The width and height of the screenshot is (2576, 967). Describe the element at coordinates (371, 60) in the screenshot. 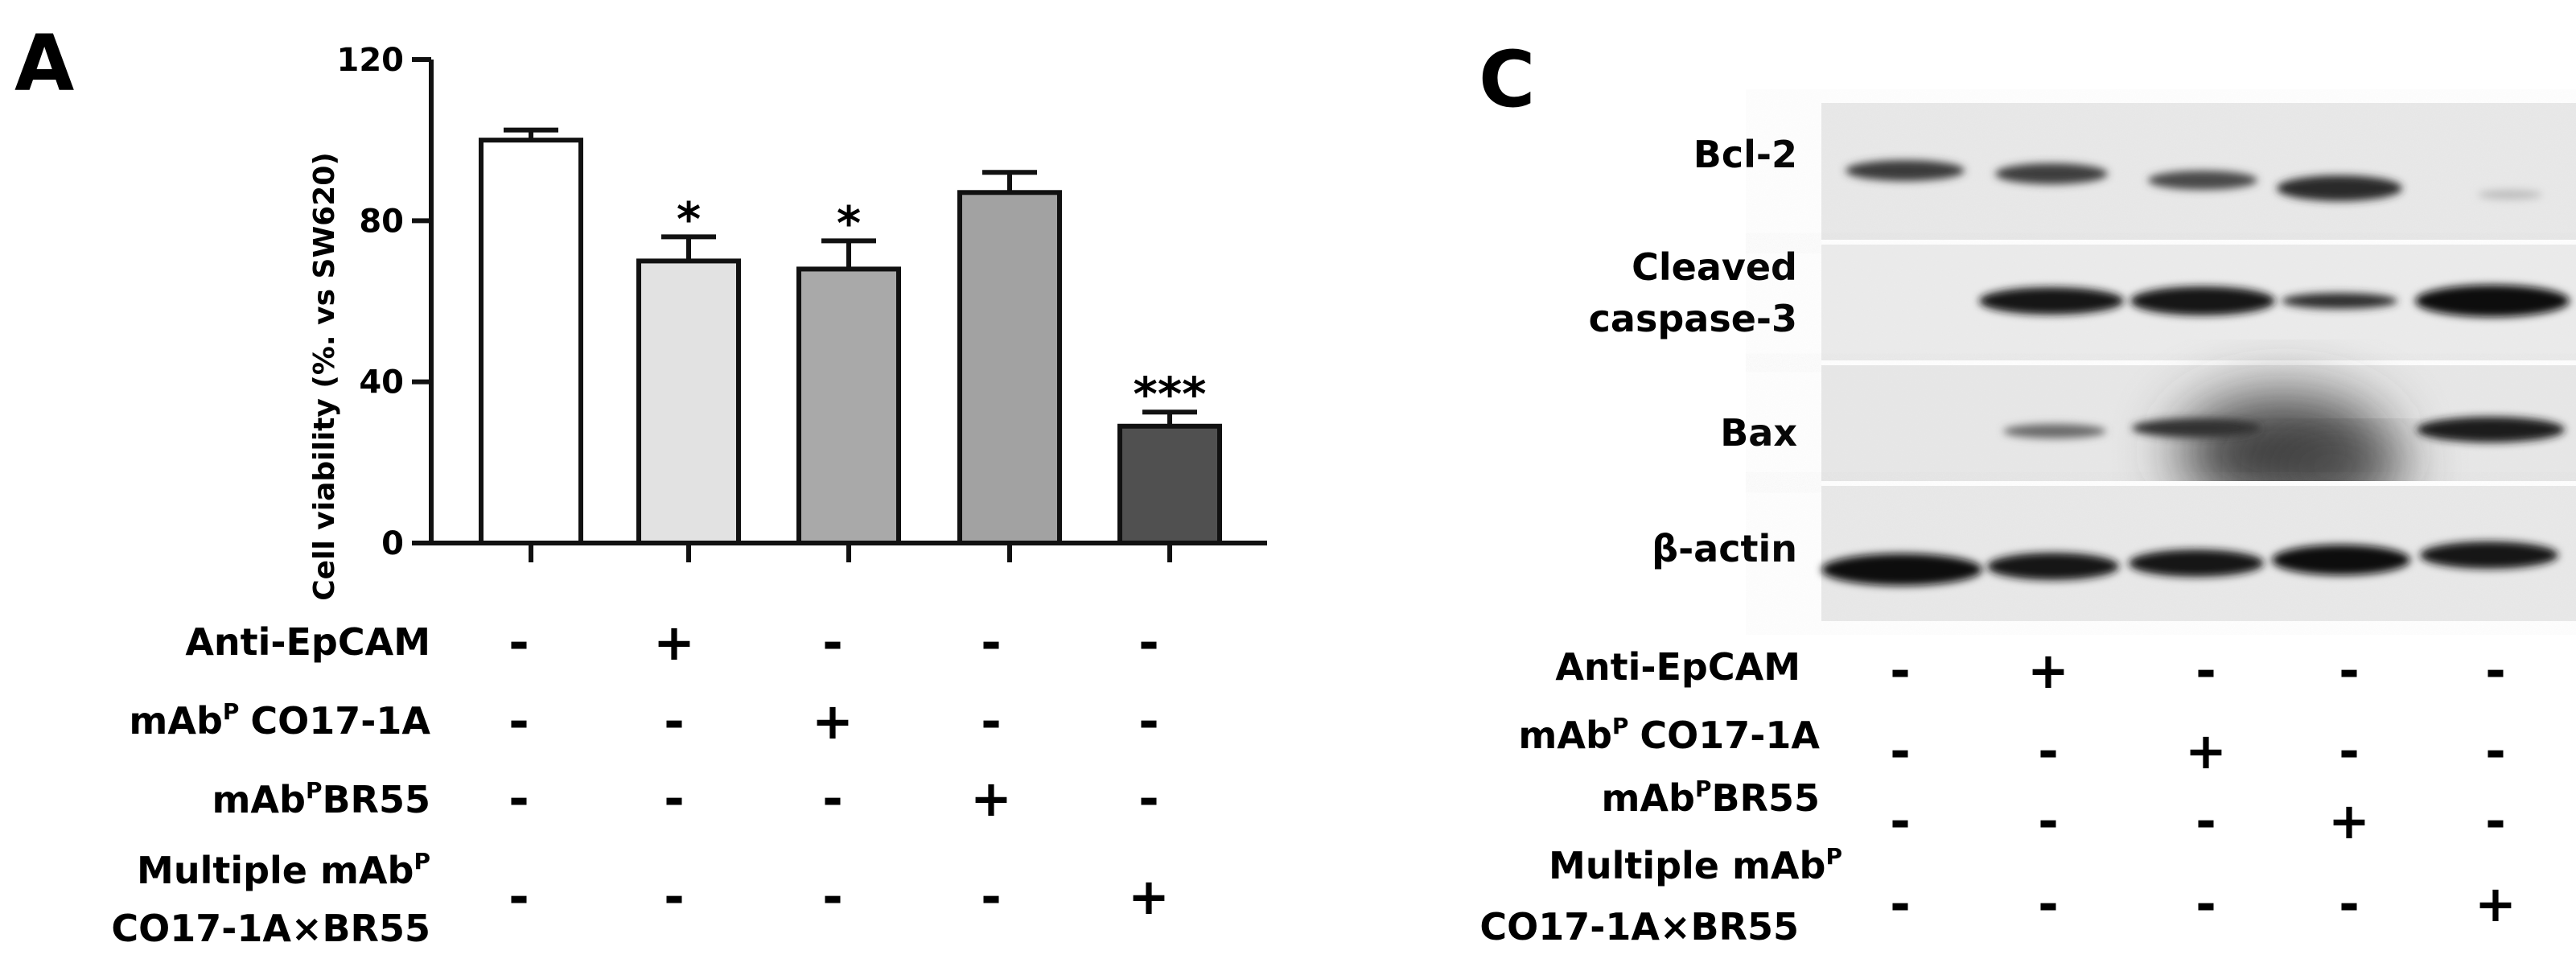

I see `y-tick-label: 120` at that location.